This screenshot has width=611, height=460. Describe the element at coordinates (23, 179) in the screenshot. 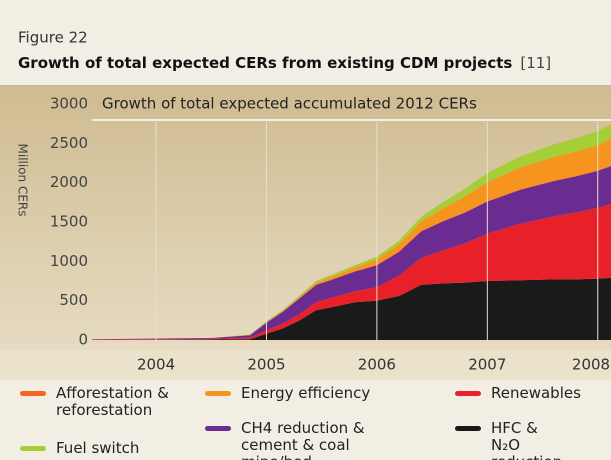

I see `y-axis-label: Million CERs` at that location.